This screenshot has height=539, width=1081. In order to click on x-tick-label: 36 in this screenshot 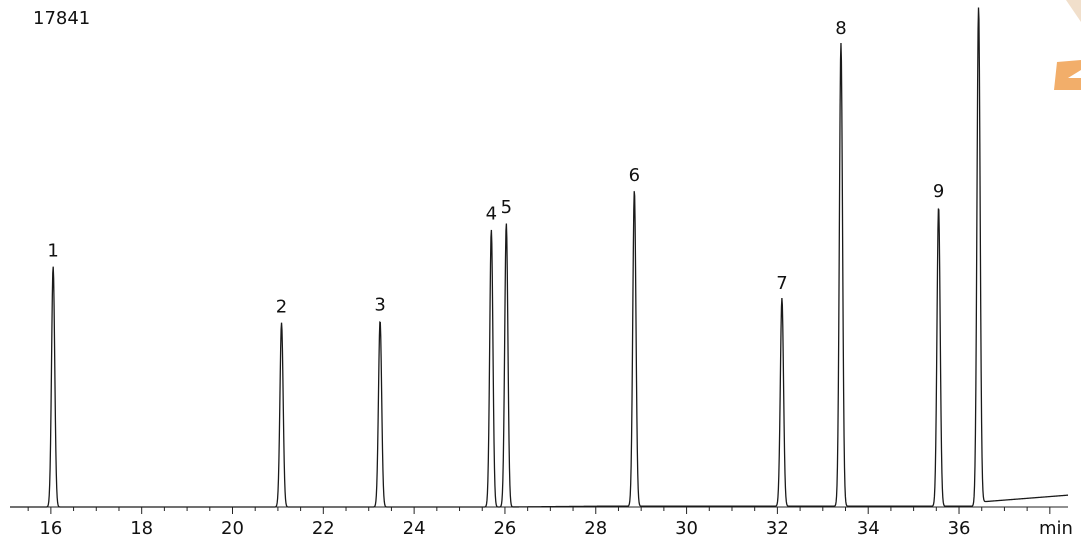, I will do `click(959, 528)`.